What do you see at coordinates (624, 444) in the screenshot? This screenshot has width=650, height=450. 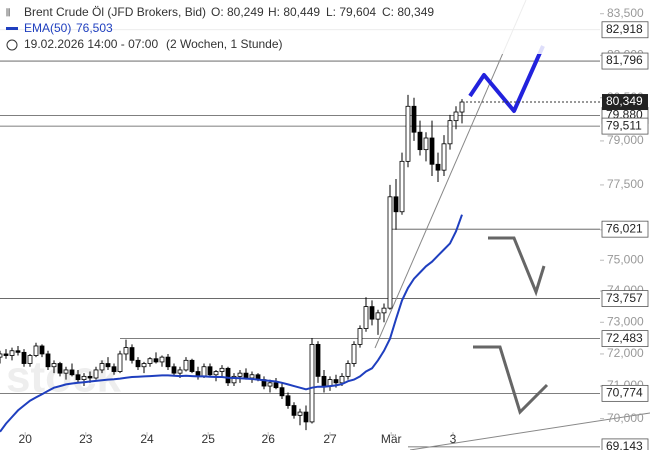 I see `level-label: 69,143` at bounding box center [624, 444].